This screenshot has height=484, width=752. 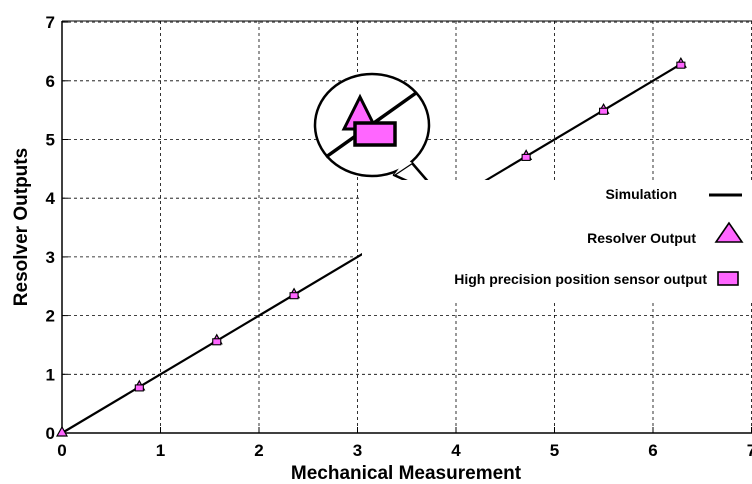 I want to click on callout-joint, so click(x=403, y=167).